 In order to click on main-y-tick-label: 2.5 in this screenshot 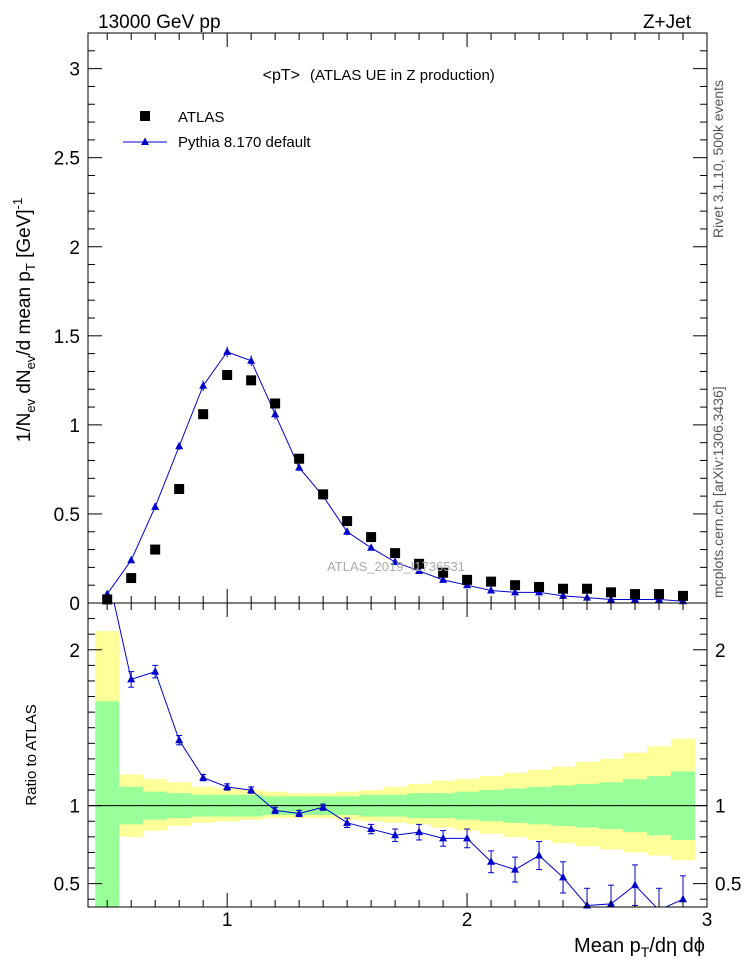, I will do `click(67, 159)`.